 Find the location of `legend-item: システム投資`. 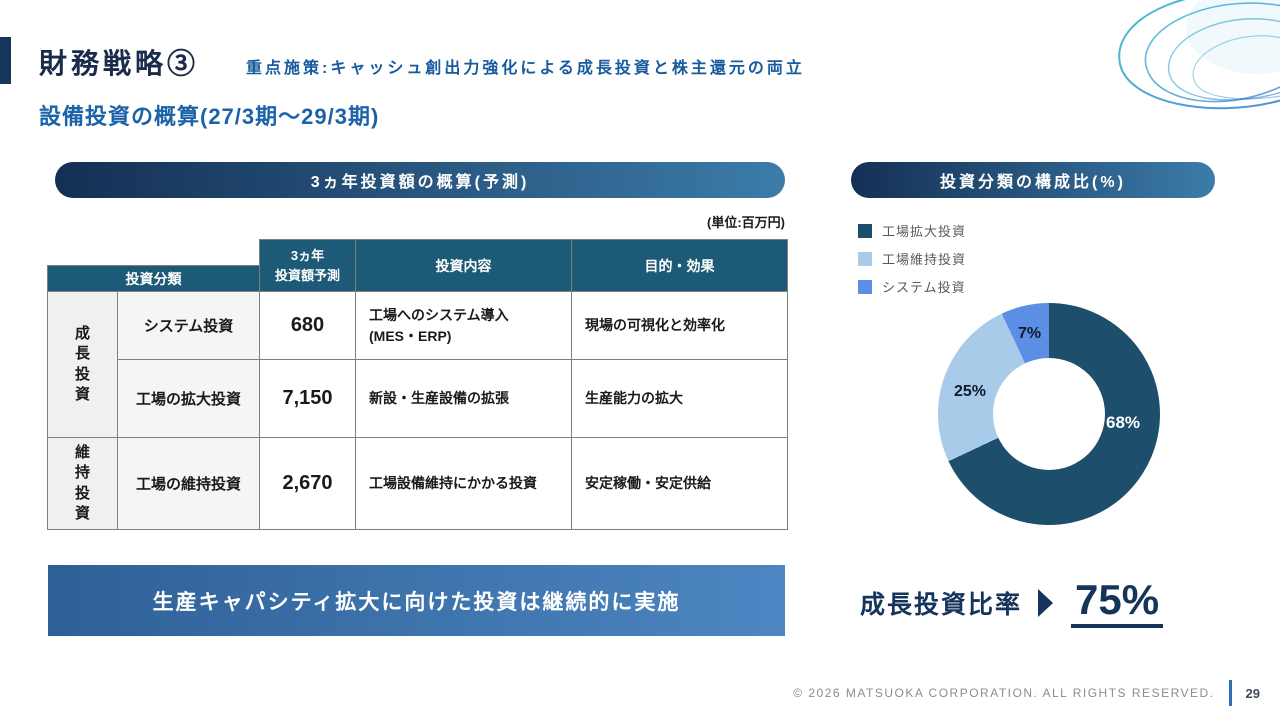

legend-item: システム投資 is located at coordinates (912, 286).